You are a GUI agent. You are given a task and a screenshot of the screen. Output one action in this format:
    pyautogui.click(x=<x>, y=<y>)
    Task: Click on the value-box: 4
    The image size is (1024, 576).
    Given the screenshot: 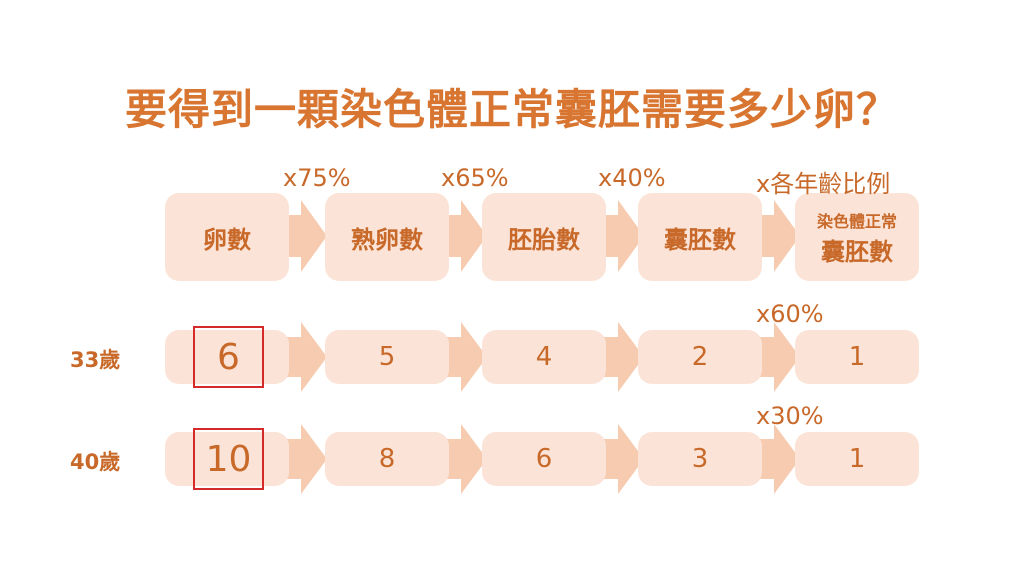 What is the action you would take?
    pyautogui.click(x=544, y=357)
    